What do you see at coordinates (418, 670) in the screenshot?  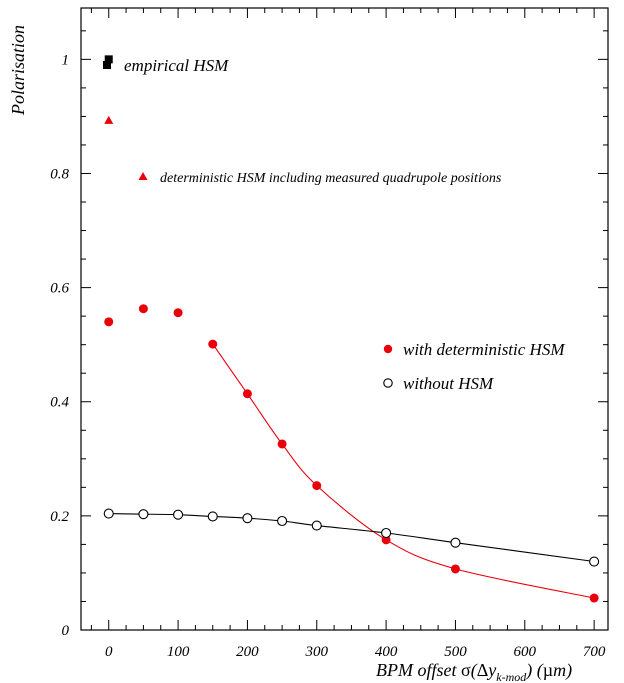 I see `x-axis-title-part-1: BPM offset` at bounding box center [418, 670].